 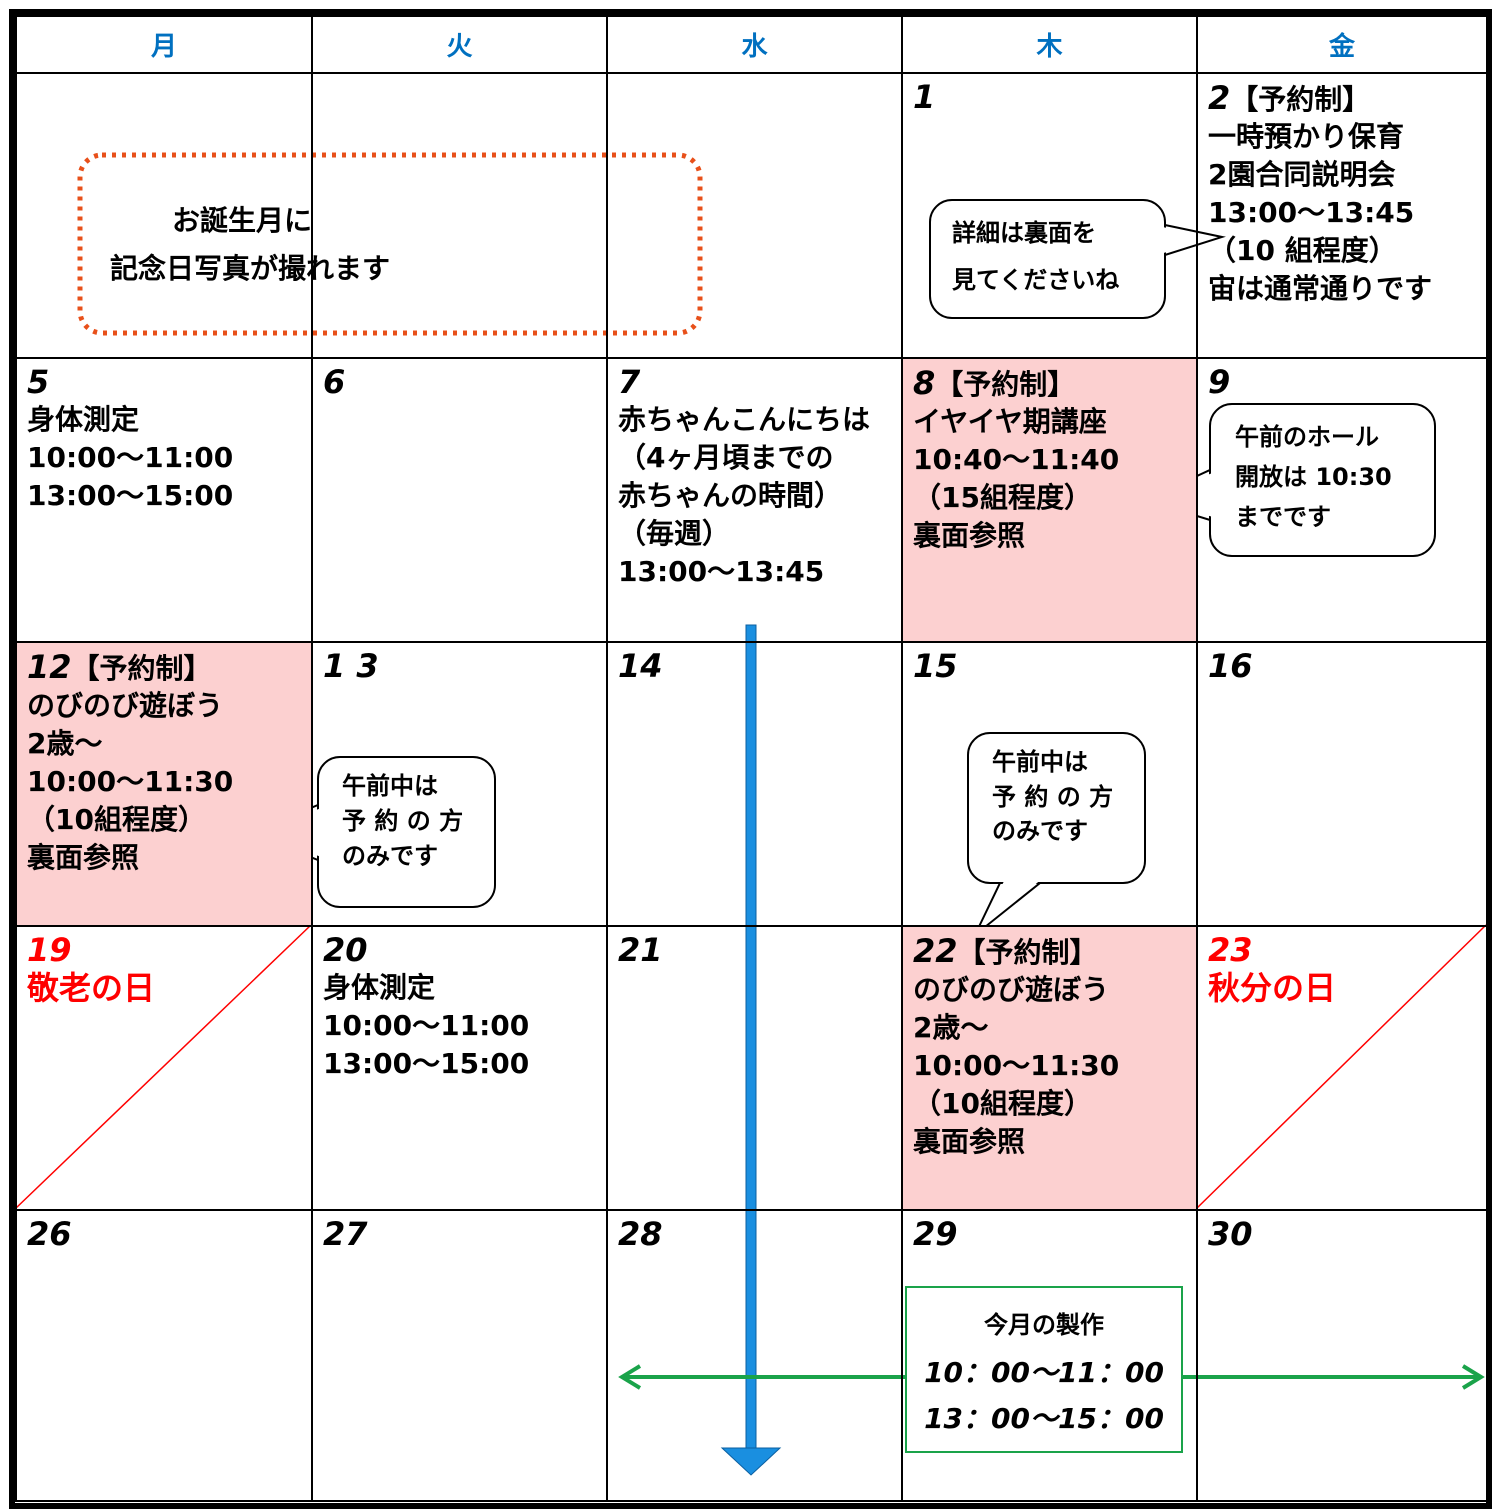 What do you see at coordinates (49, 1234) in the screenshot?
I see `date: 26` at bounding box center [49, 1234].